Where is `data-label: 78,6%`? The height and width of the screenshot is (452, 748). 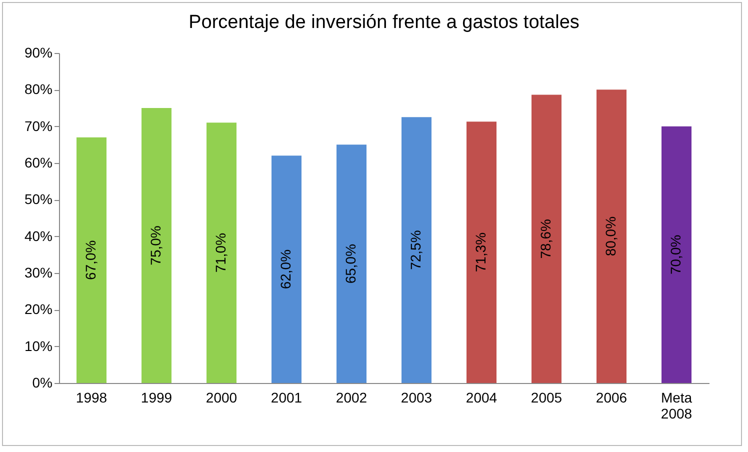
data-label: 78,6% is located at coordinates (546, 239).